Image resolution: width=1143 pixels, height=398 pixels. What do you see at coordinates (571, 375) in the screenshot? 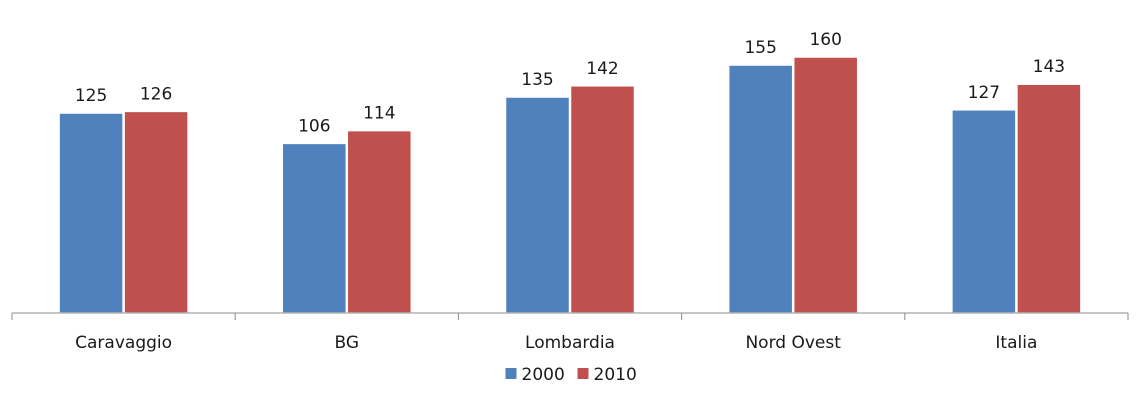
I see `legend: 2000 2010` at bounding box center [571, 375].